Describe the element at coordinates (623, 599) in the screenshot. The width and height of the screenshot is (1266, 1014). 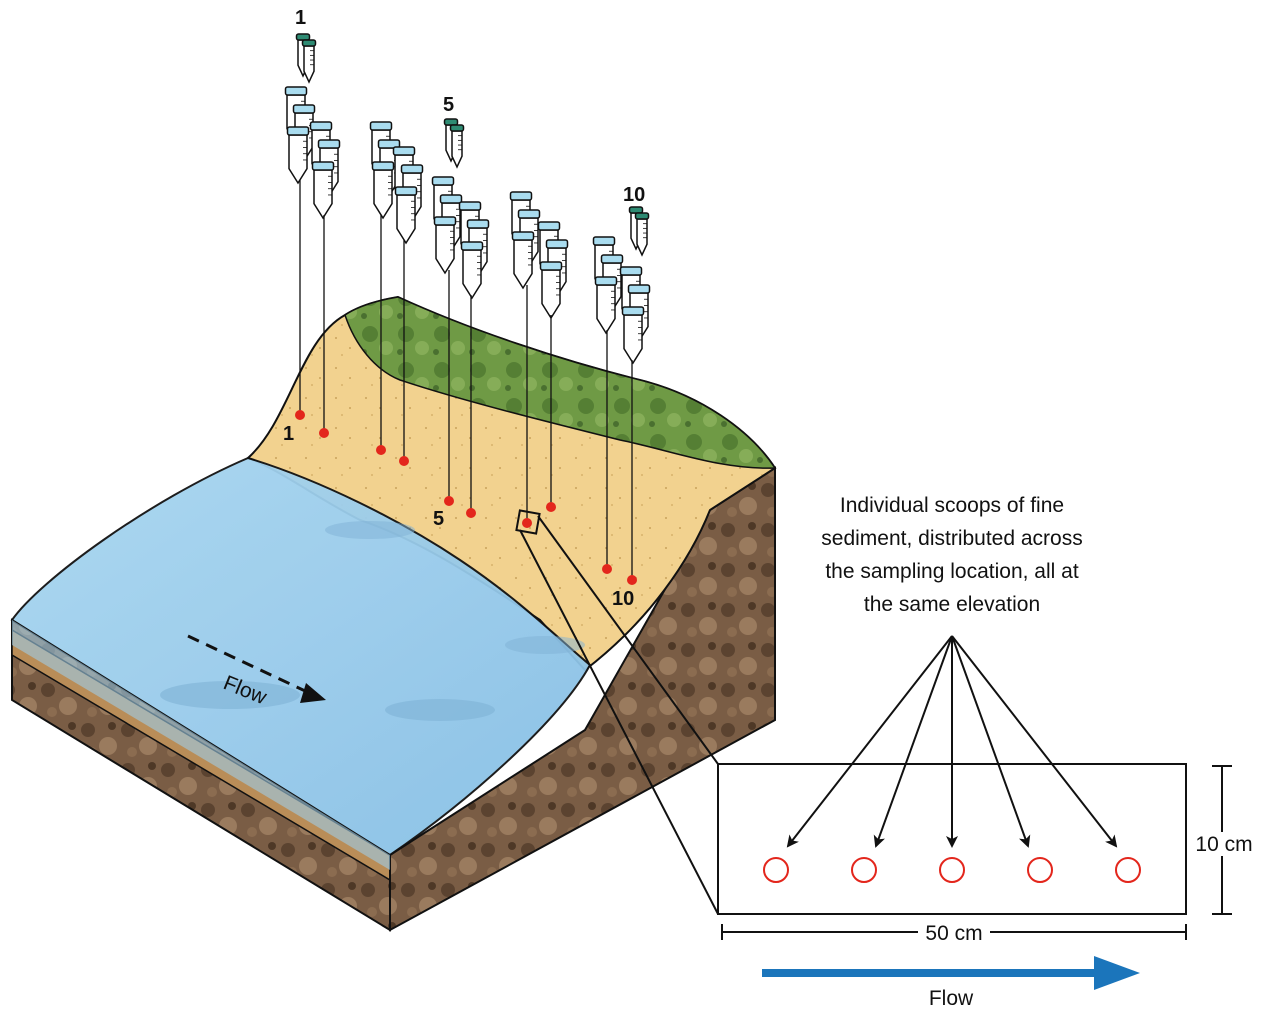
I see `point-label-last: 10` at that location.